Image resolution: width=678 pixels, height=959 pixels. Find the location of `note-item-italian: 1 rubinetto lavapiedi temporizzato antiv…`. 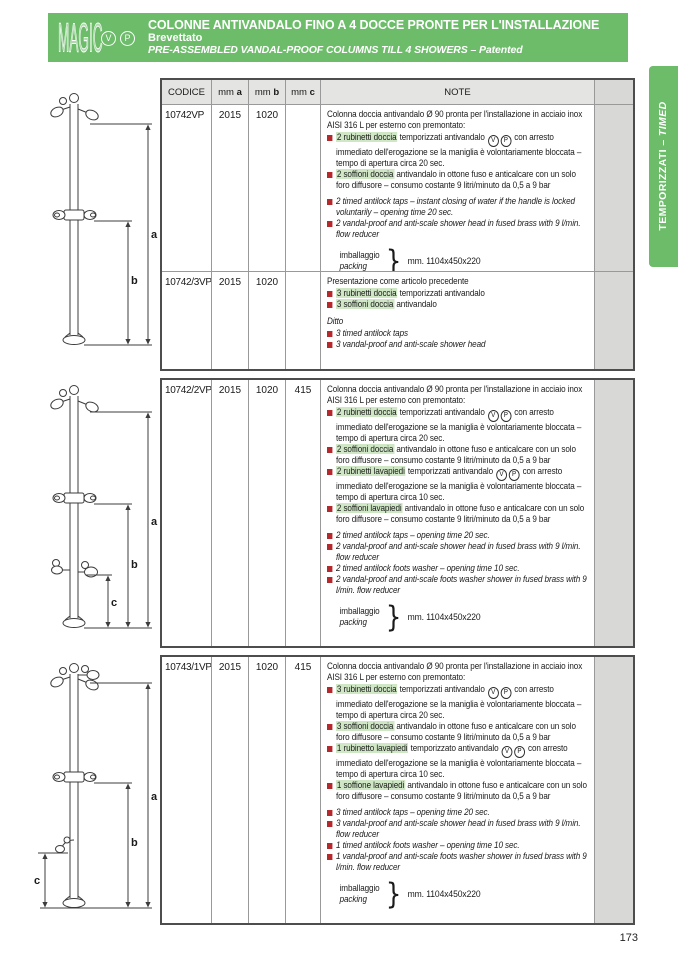

note-item-italian: 1 rubinetto lavapiedi temporizzato antiv… is located at coordinates (458, 761).